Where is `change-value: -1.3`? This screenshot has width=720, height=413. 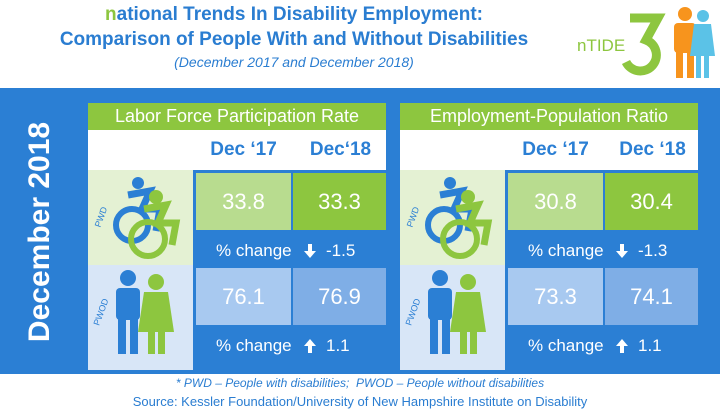 change-value: -1.3 is located at coordinates (653, 250).